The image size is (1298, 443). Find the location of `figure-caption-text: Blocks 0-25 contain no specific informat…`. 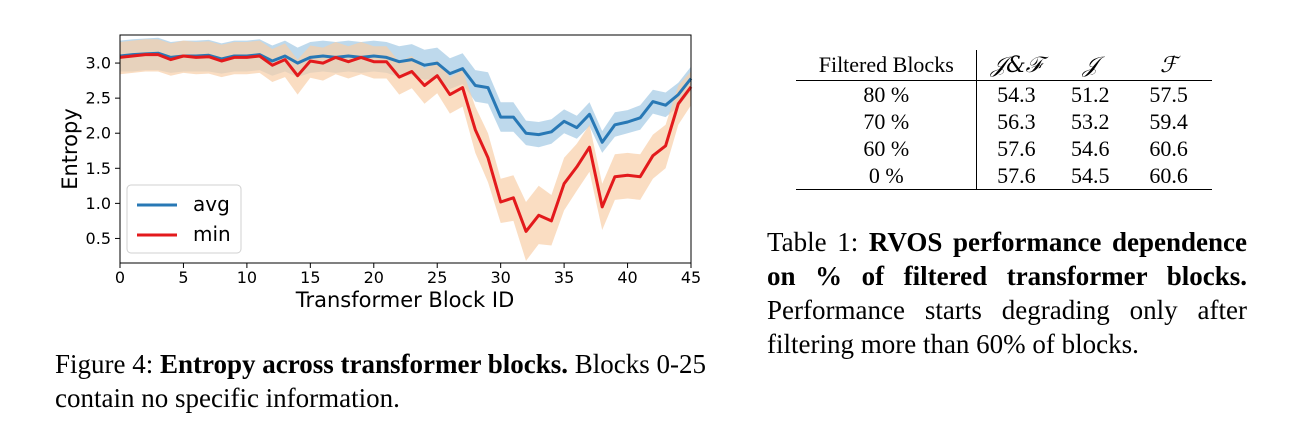

figure-caption-text: Blocks 0-25 contain no specific informat… is located at coordinates (380, 381).